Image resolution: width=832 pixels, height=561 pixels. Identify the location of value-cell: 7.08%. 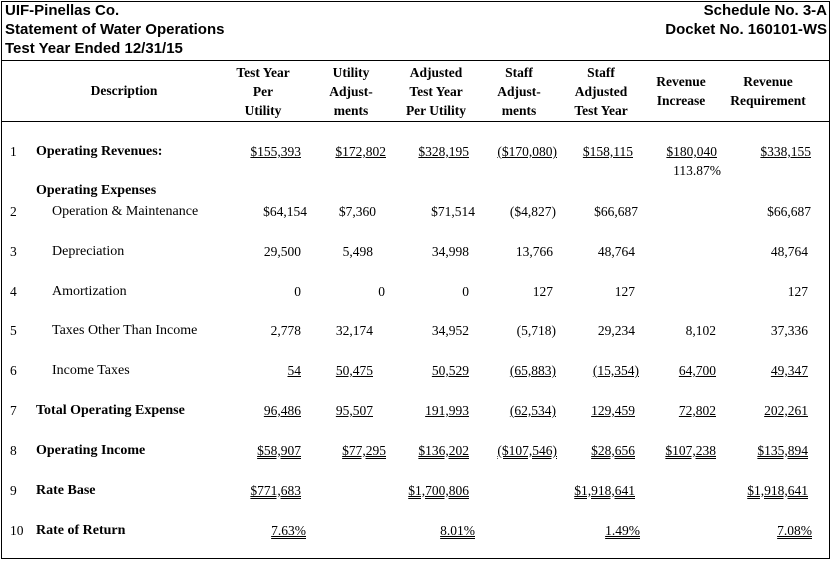
(794, 530).